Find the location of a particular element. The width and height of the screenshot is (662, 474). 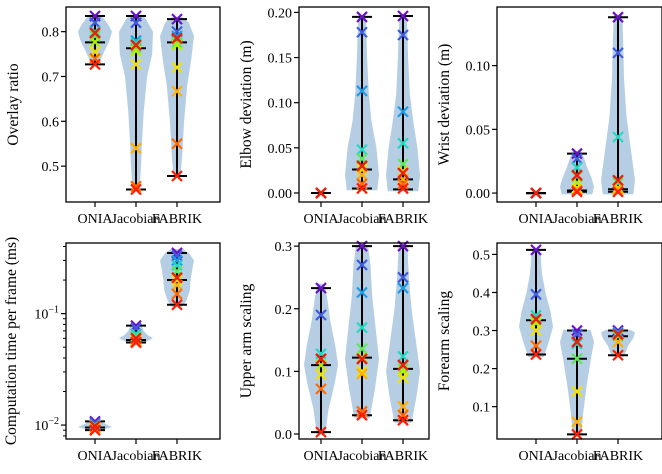

y-tick-label: 10−1 is located at coordinates (46, 314).